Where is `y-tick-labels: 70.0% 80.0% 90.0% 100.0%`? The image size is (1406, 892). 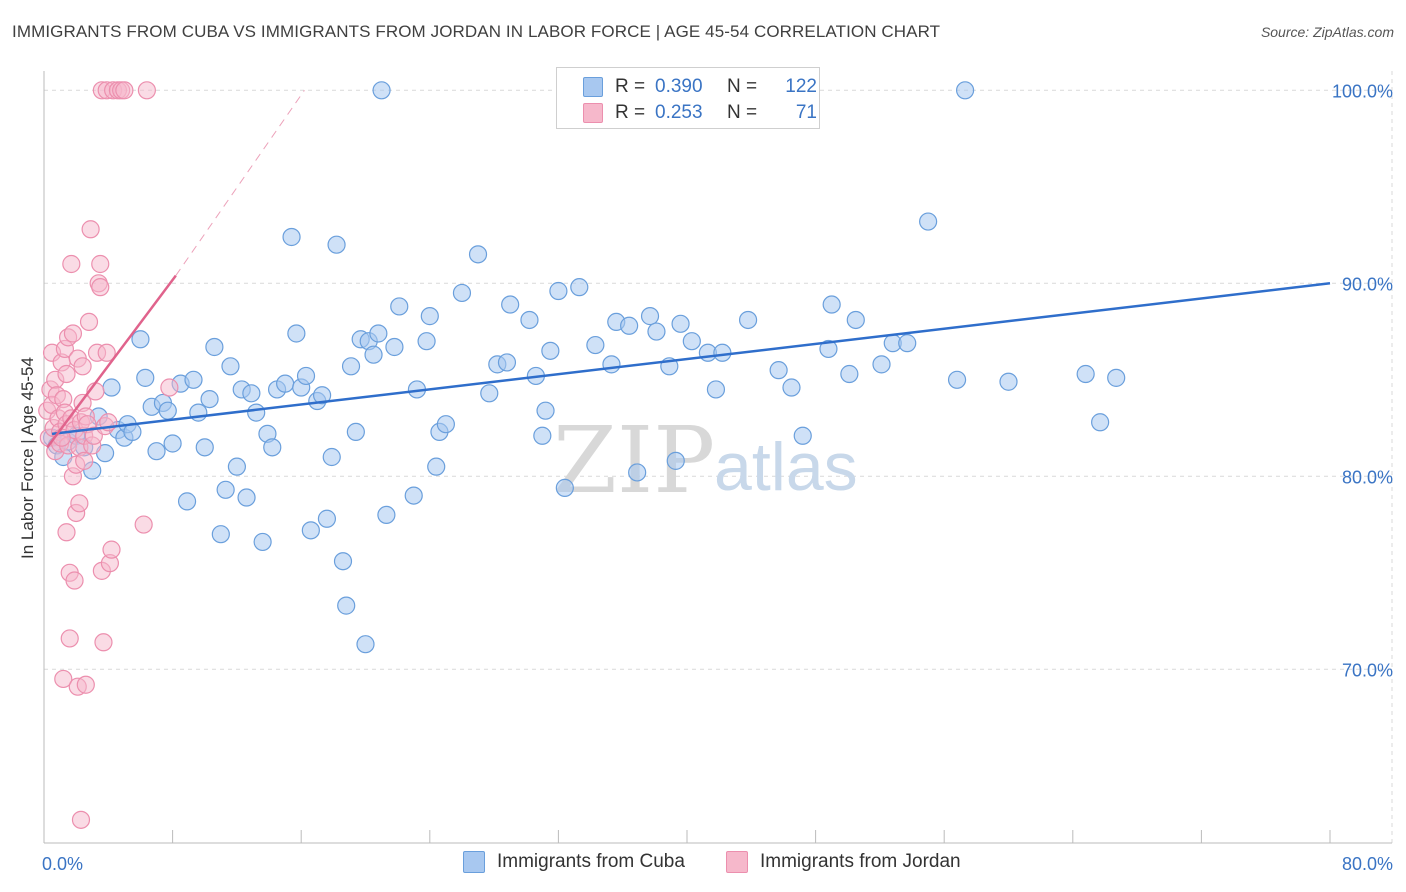 y-tick-labels: 70.0% 80.0% 90.0% 100.0% is located at coordinates (1362, 380).